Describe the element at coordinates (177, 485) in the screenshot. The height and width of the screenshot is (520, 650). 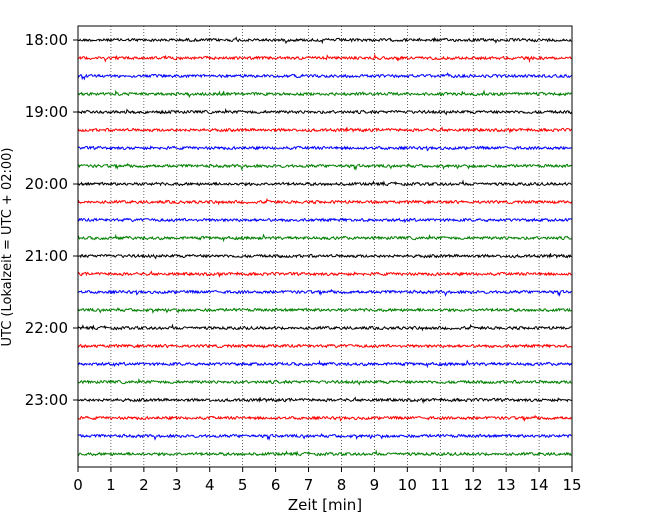
I see `x-tick-label-3: 3` at that location.